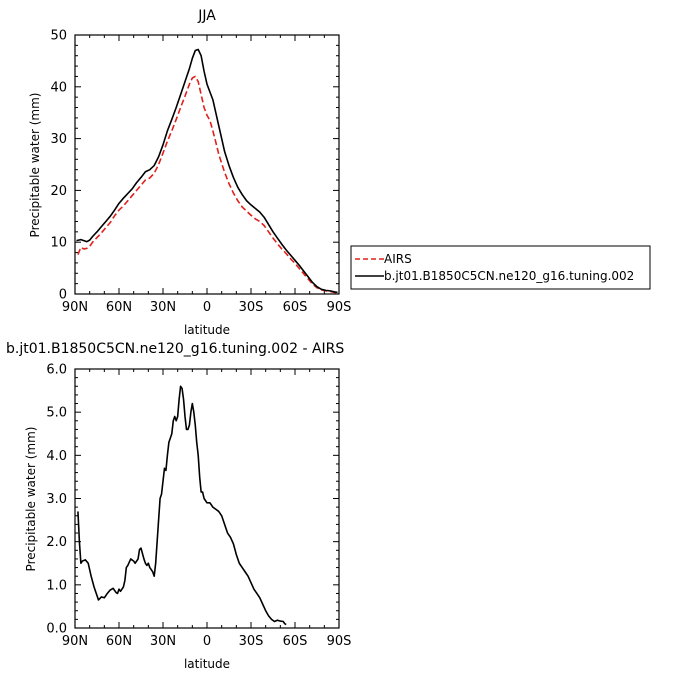  Describe the element at coordinates (56, 456) in the screenshot. I see `y-tick-label: 4.0` at that location.